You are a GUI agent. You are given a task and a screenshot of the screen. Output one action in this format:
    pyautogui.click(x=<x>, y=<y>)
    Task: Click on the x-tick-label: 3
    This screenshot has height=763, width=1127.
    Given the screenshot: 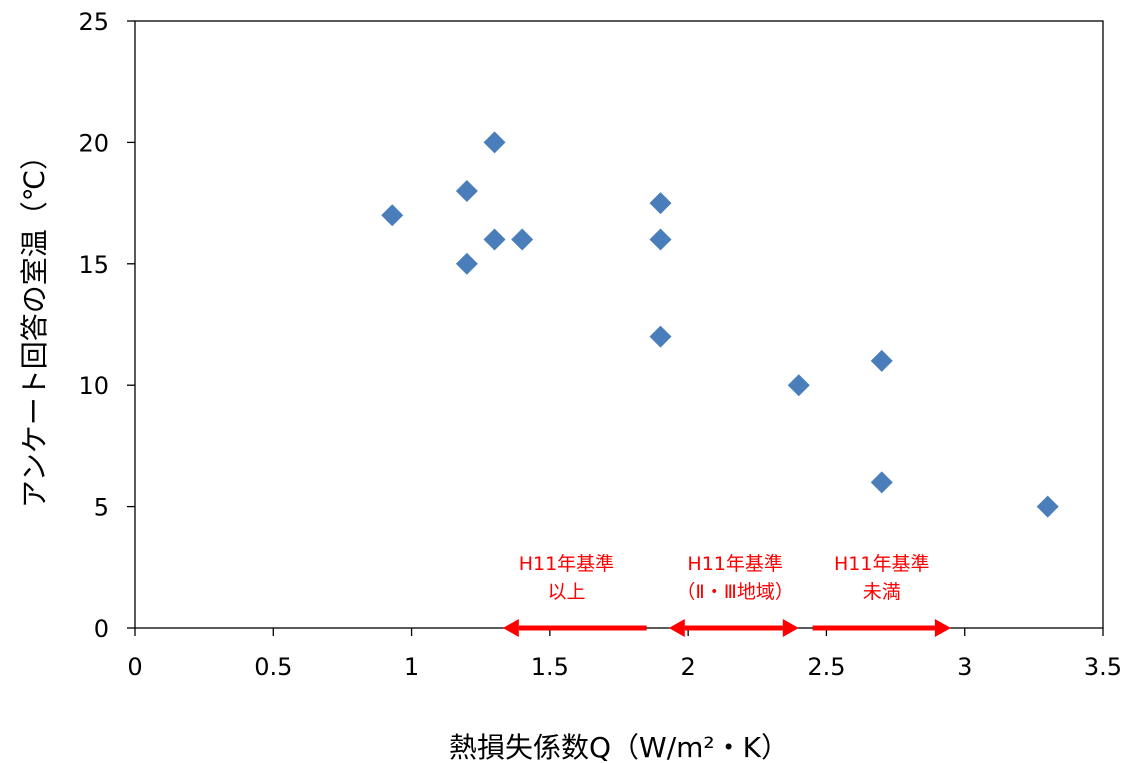 What is the action you would take?
    pyautogui.click(x=964, y=667)
    